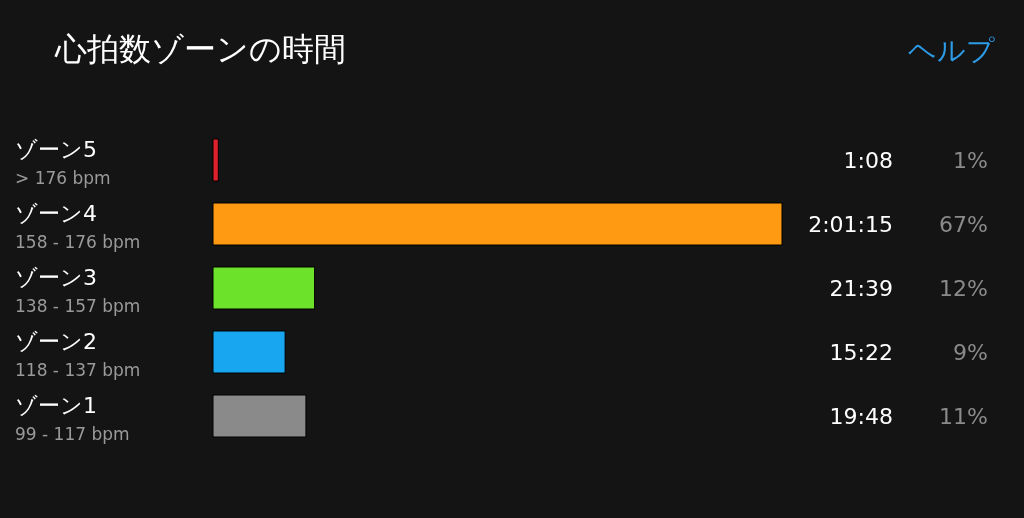  Describe the element at coordinates (970, 352) in the screenshot. I see `text: 9%` at that location.